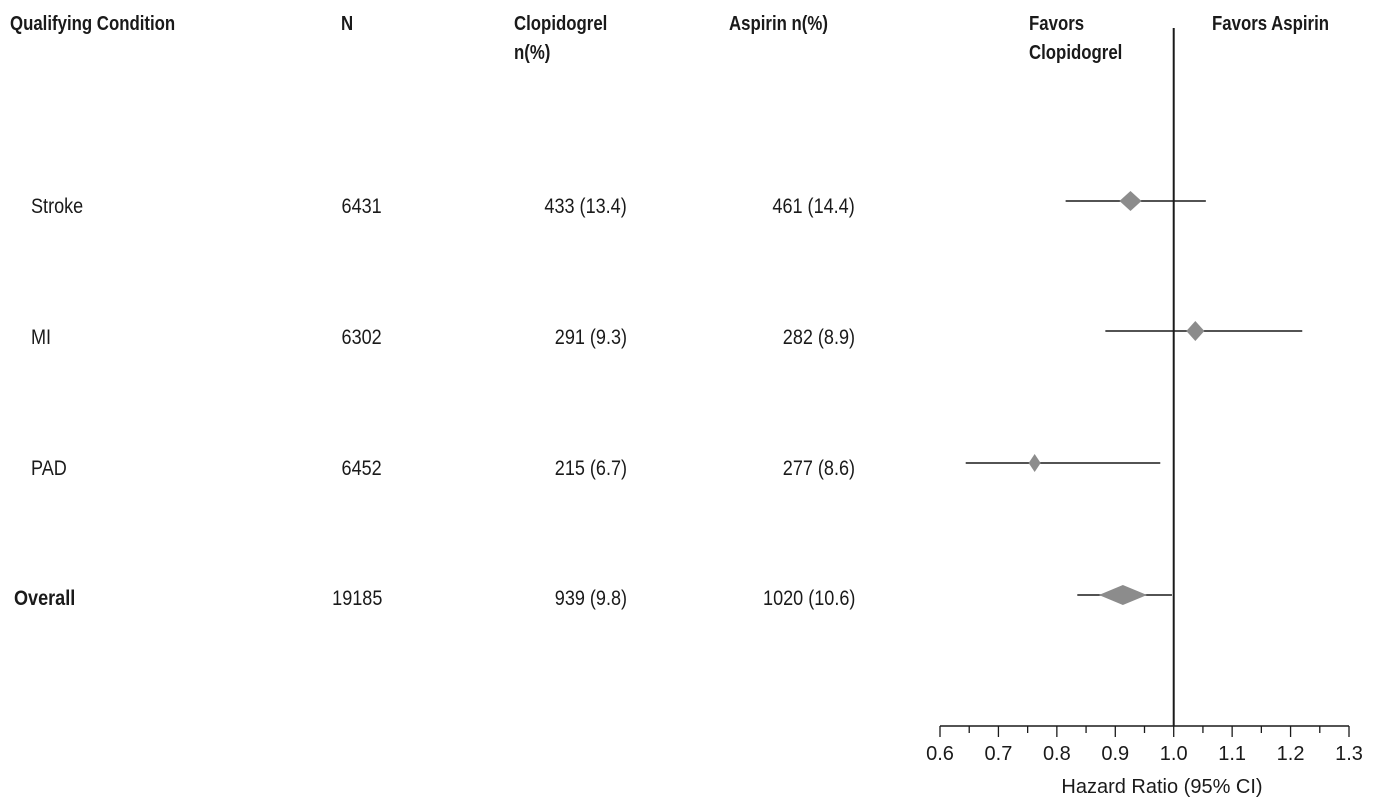  I want to click on header-qualifying-condition: Qualifying Condition, so click(93, 24).